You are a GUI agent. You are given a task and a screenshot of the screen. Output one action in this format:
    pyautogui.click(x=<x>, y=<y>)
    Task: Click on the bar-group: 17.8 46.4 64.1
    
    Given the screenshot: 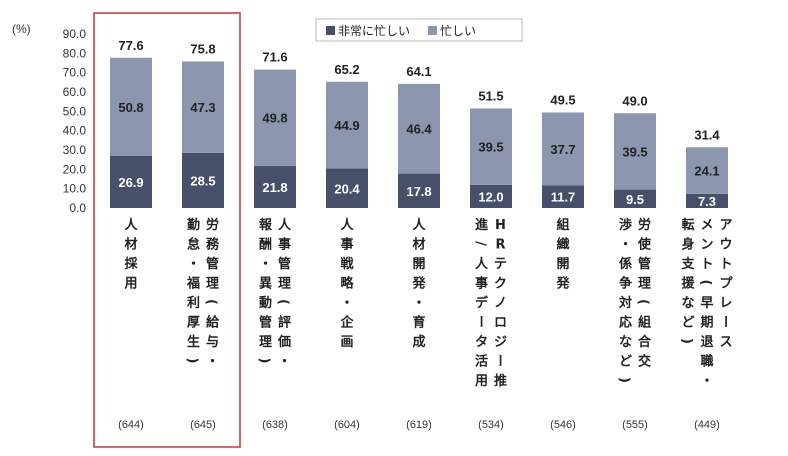 What is the action you would take?
    pyautogui.click(x=419, y=136)
    